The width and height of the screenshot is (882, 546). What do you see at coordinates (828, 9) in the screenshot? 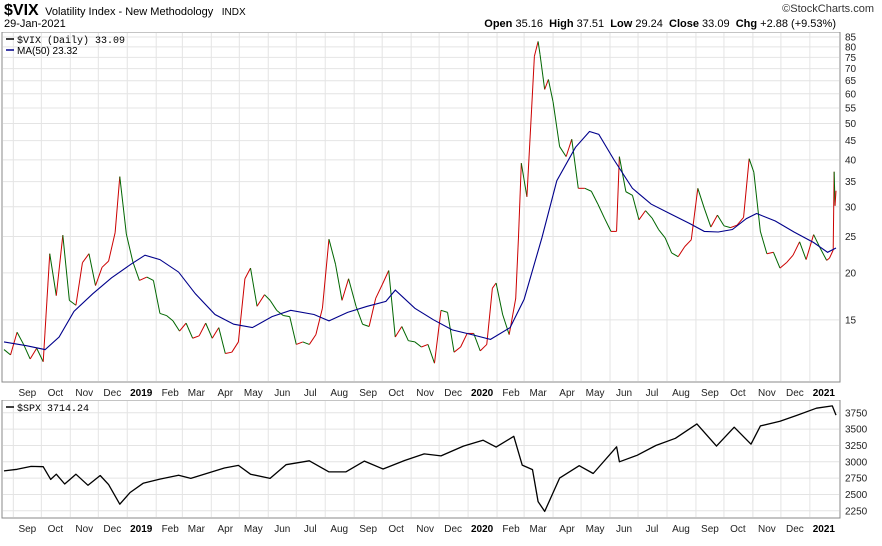
I see `copyright: ©StockCharts.com` at bounding box center [828, 9].